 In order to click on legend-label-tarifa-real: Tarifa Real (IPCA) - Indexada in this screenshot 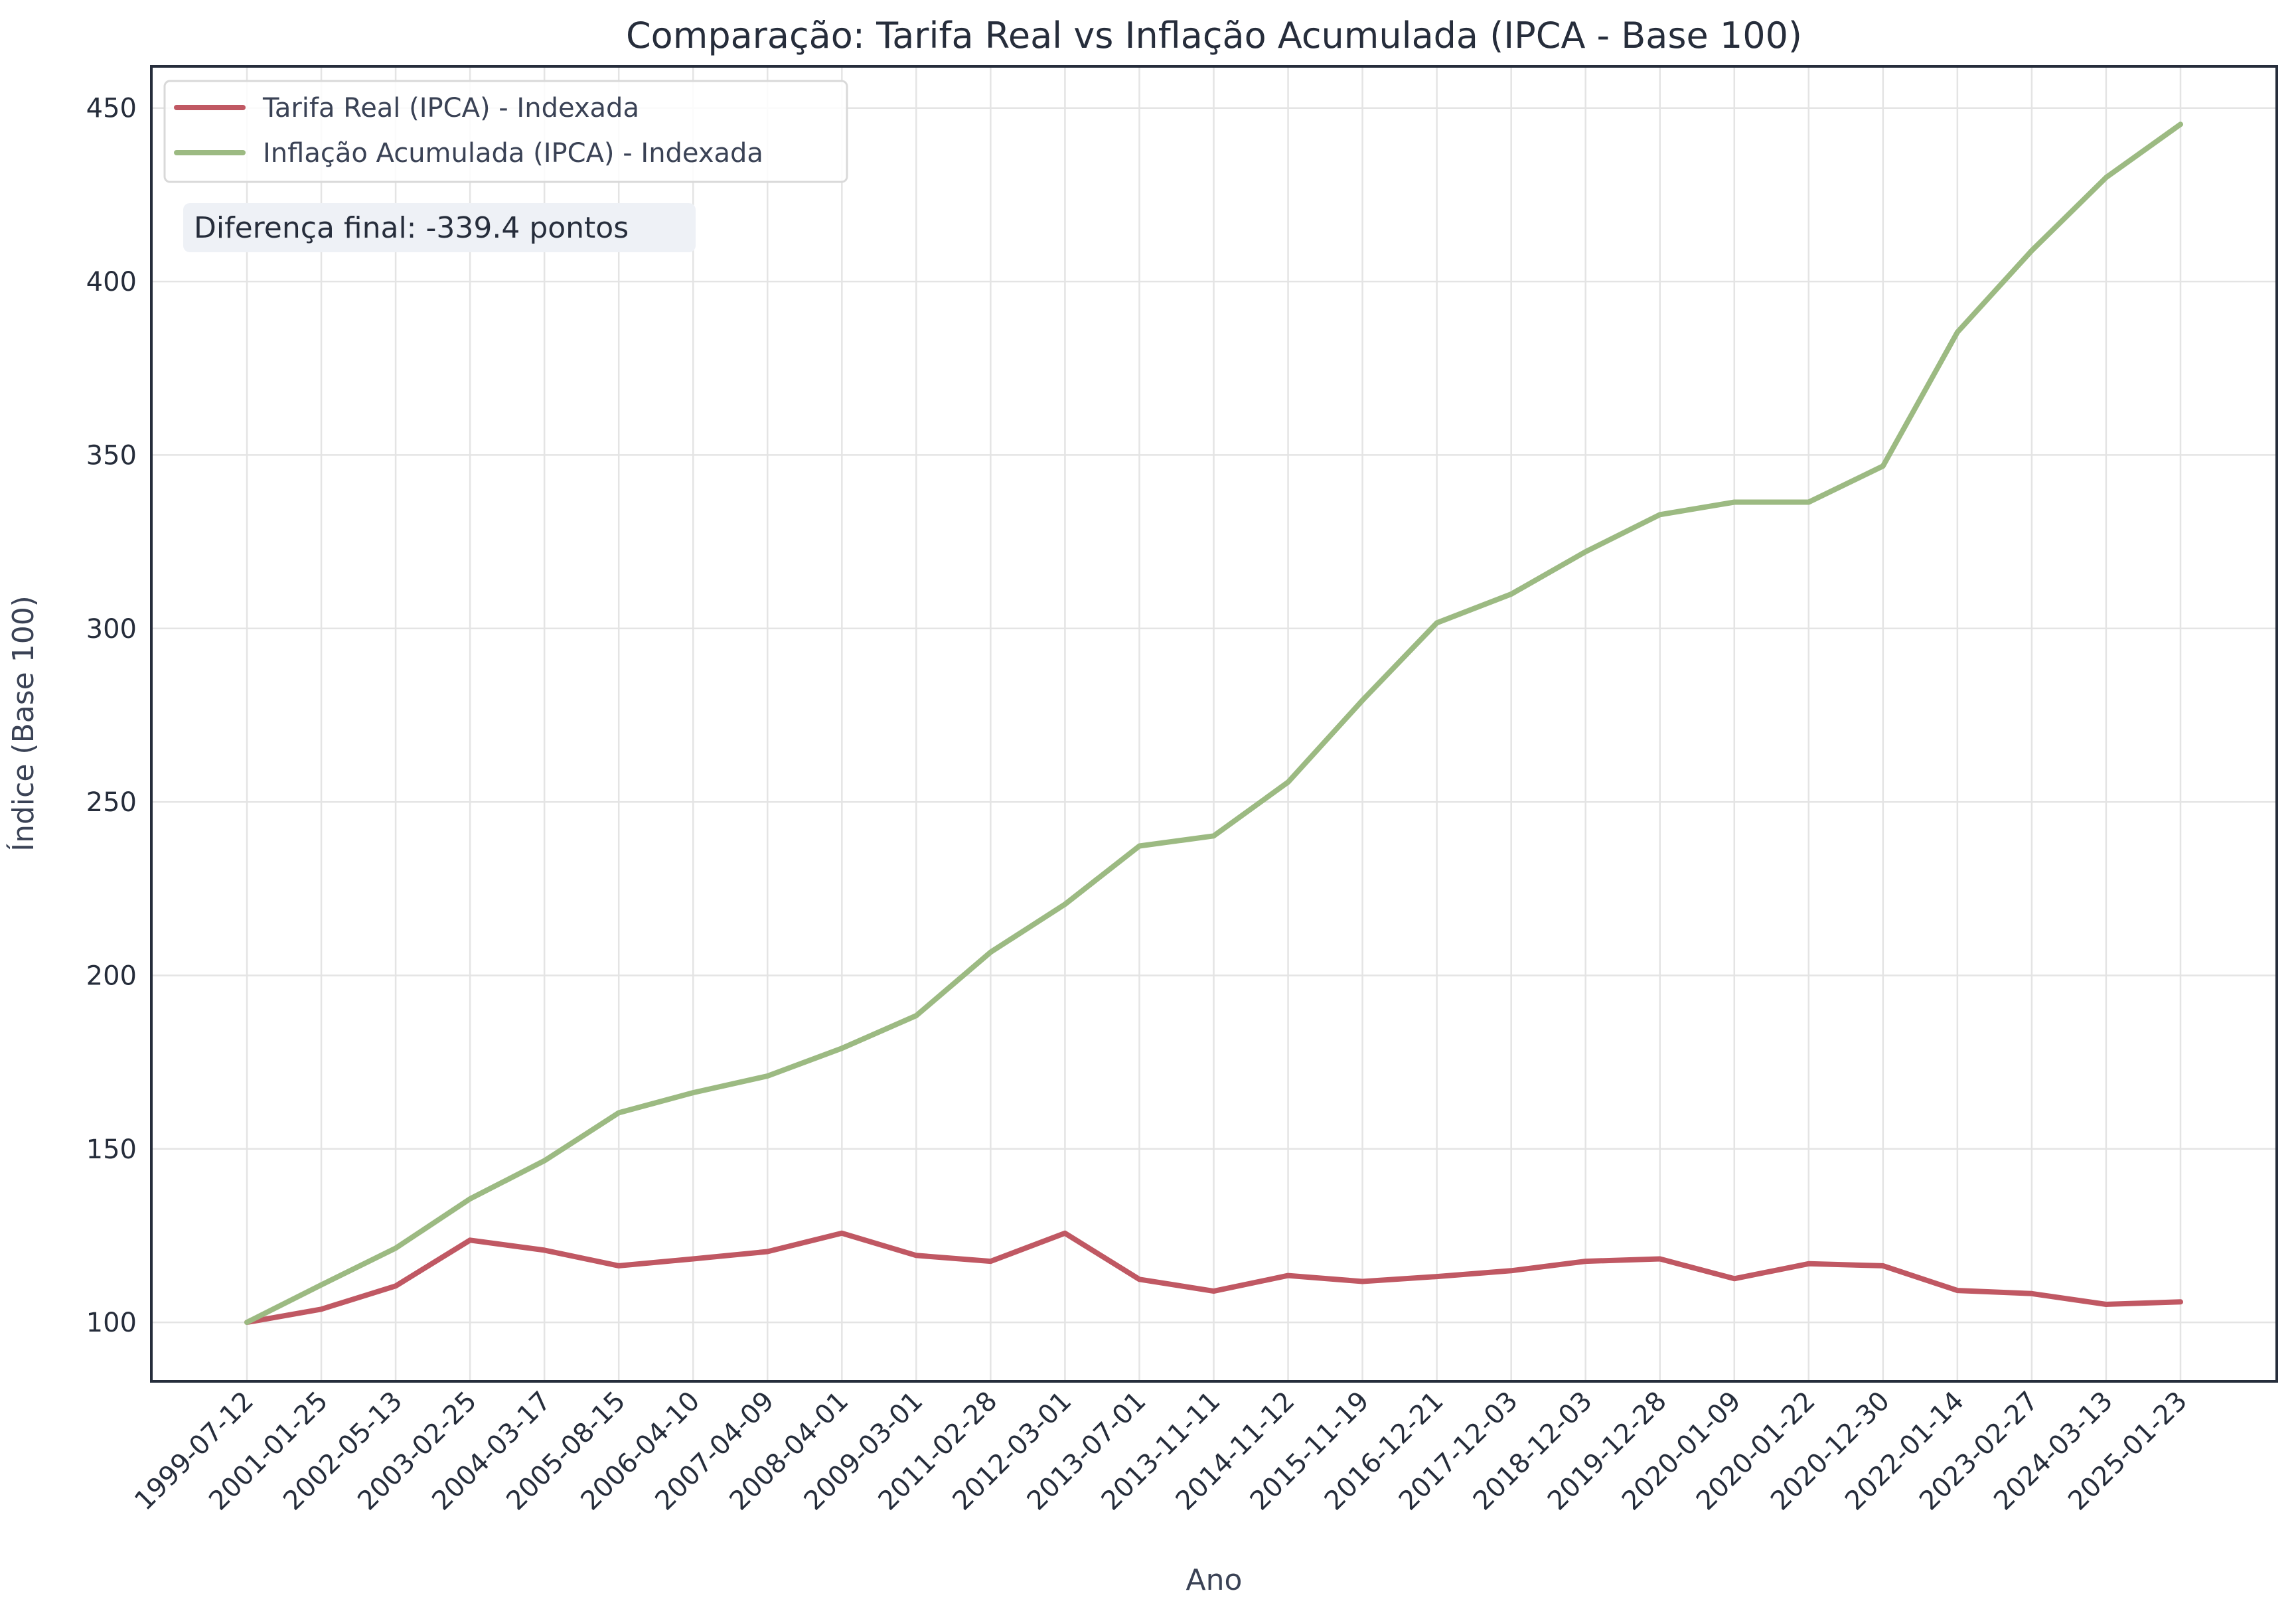, I will do `click(450, 108)`.